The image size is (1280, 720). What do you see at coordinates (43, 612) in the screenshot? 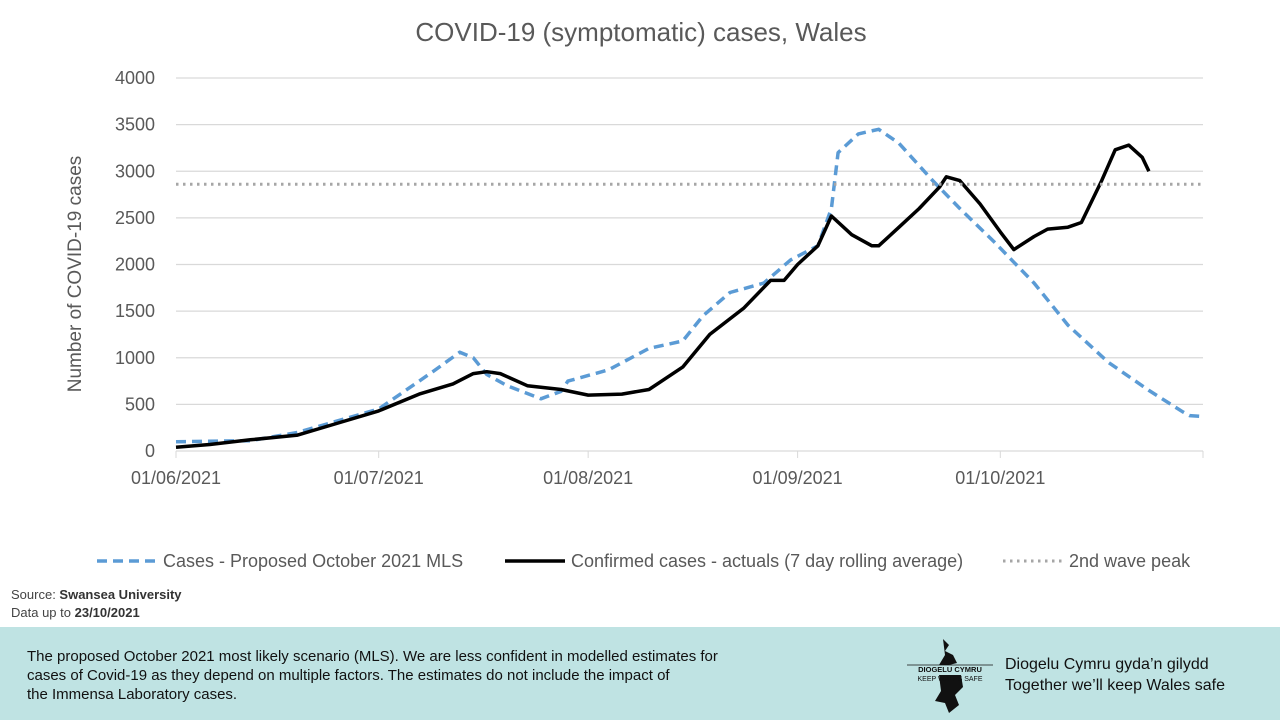
I see `data-date-label: Data up to` at bounding box center [43, 612].